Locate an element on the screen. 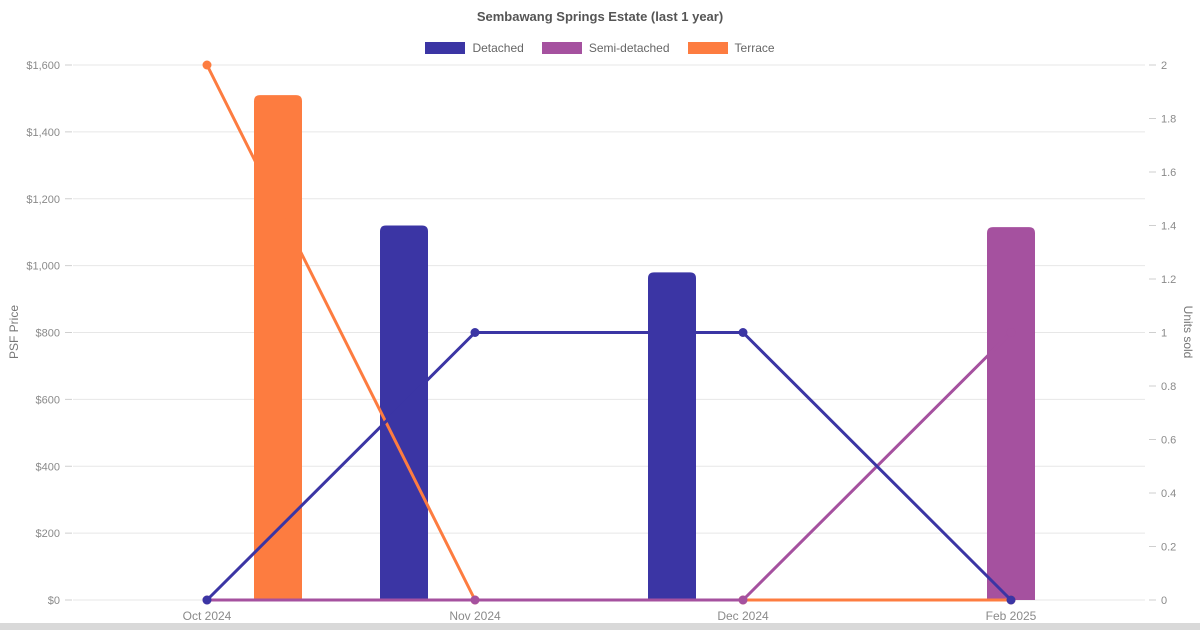 The image size is (1200, 630). right-axis-title: Units sold is located at coordinates (1188, 332).